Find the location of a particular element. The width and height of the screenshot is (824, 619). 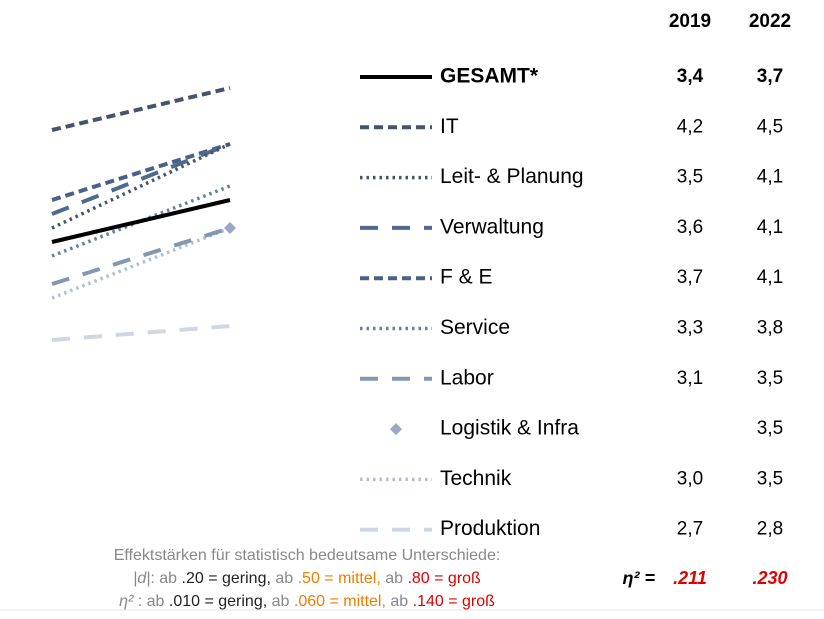

value-label: 3,1 is located at coordinates (690, 378).